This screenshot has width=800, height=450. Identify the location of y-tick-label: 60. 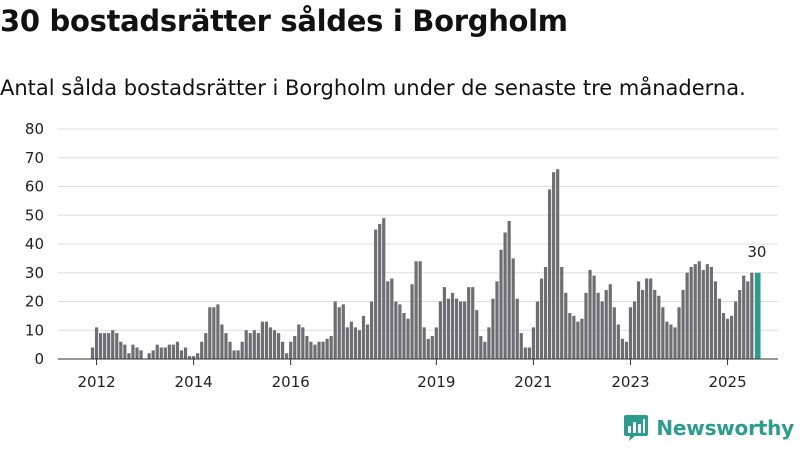
(34, 187).